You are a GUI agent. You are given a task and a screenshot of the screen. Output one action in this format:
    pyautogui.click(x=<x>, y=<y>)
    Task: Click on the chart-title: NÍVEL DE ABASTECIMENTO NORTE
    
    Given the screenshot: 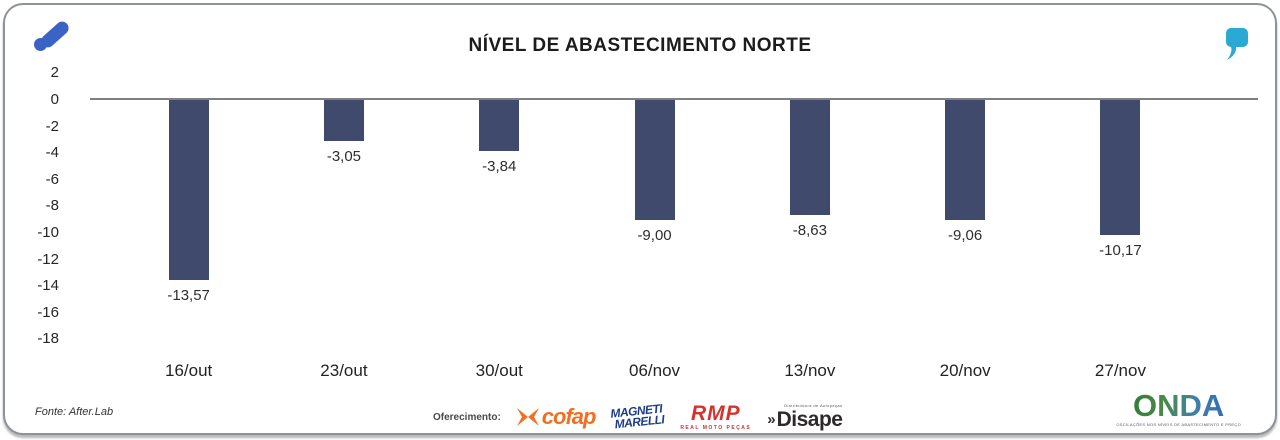 What is the action you would take?
    pyautogui.click(x=640, y=45)
    